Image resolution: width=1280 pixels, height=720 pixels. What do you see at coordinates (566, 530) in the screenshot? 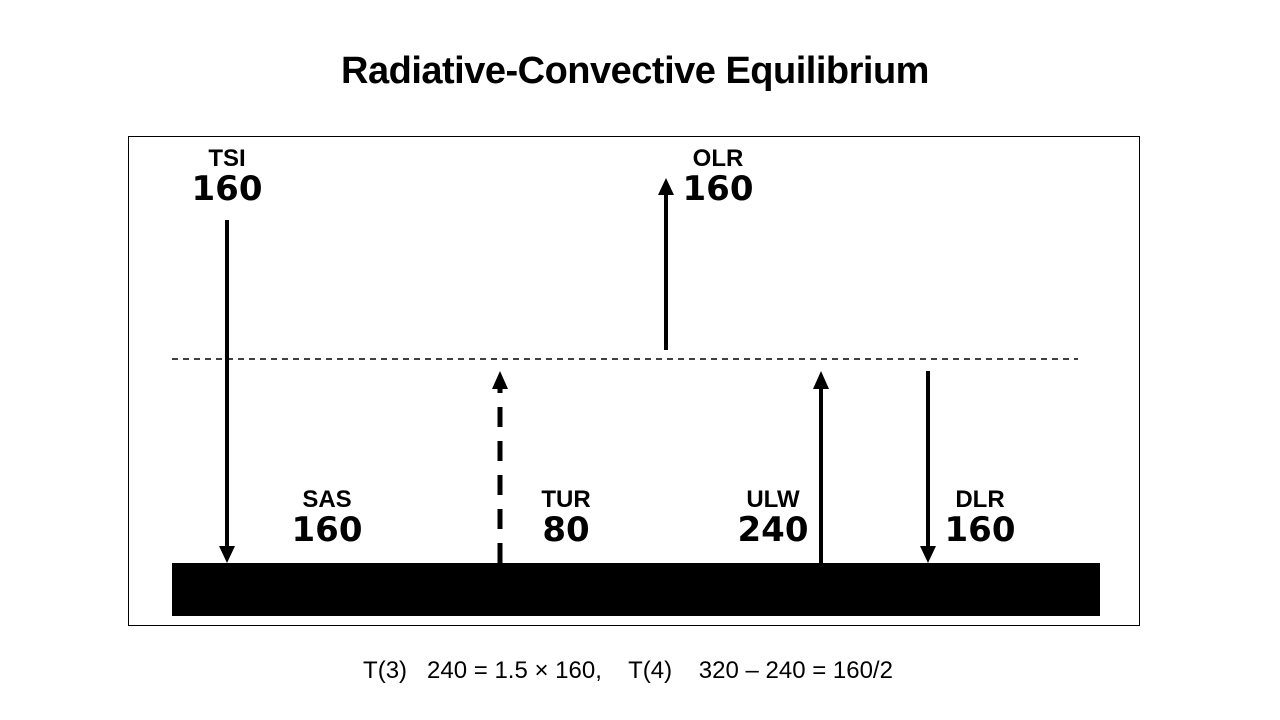
I see `tur-value: 80` at bounding box center [566, 530].